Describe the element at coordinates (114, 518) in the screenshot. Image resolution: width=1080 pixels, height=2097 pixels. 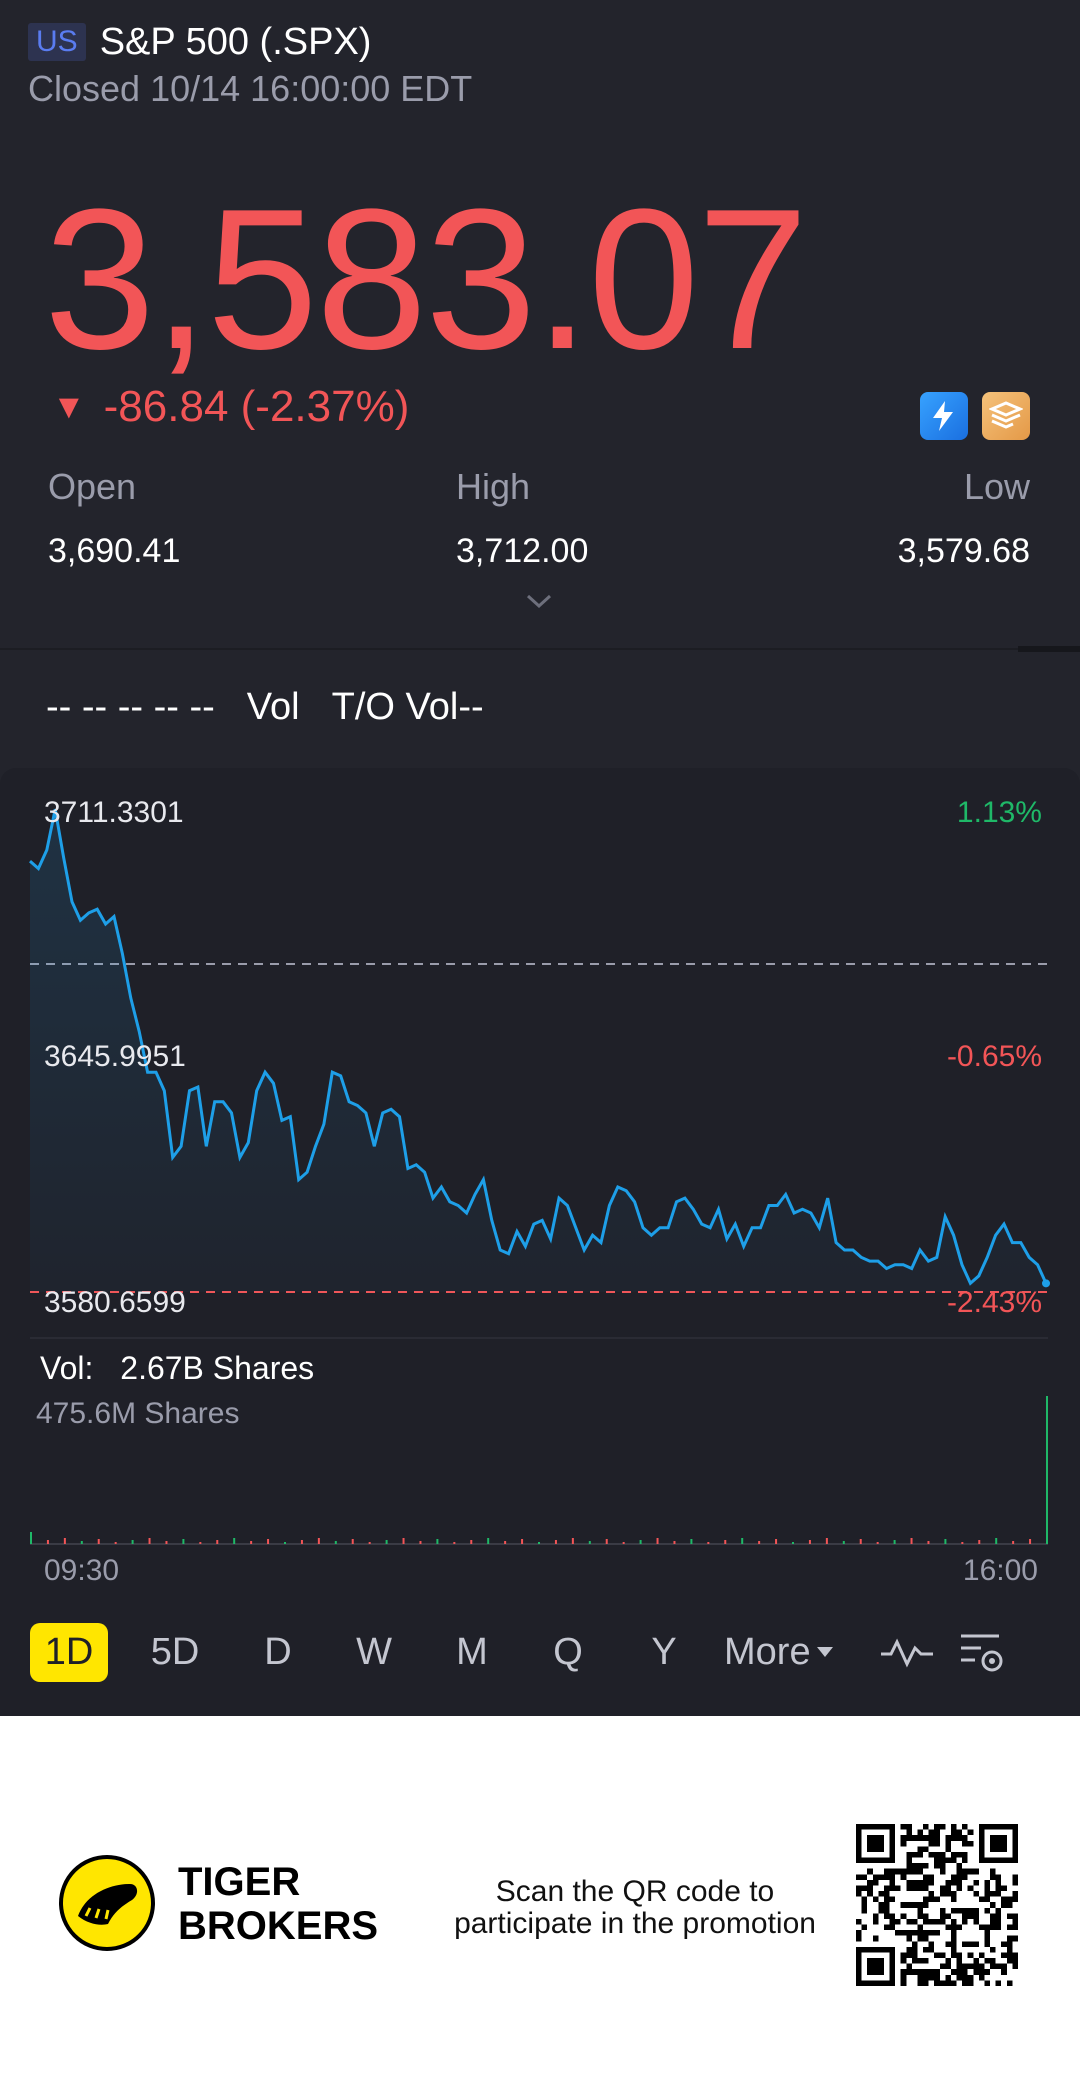
I see `stat-open: Open 3,690.41` at that location.